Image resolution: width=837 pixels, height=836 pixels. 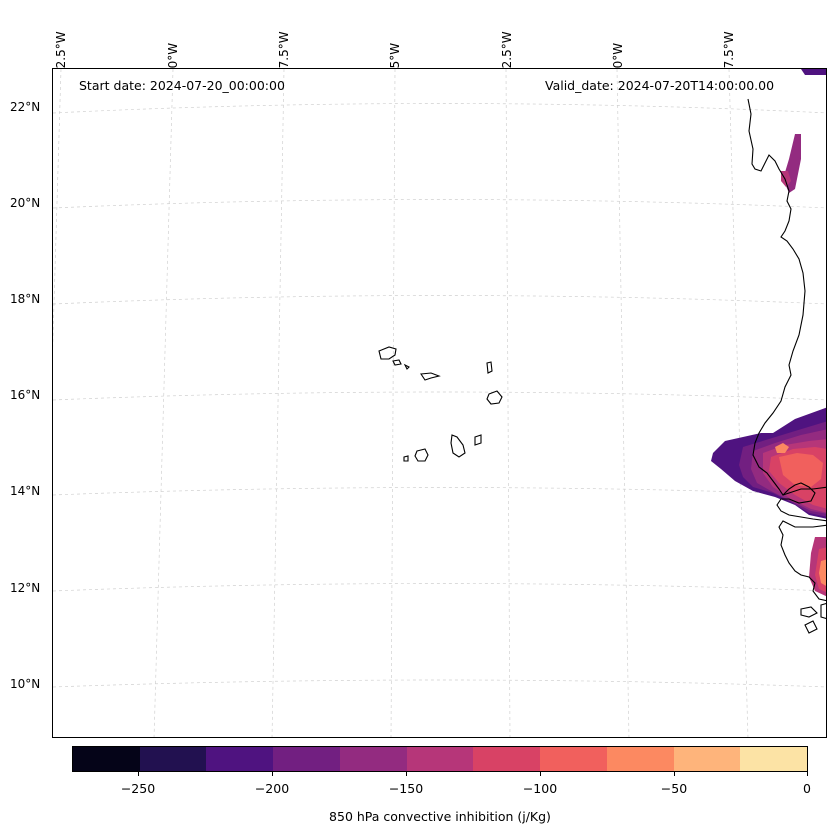 What do you see at coordinates (182, 85) in the screenshot?
I see `start-date-label: Start date: 2024-07-20_00:00:00` at bounding box center [182, 85].